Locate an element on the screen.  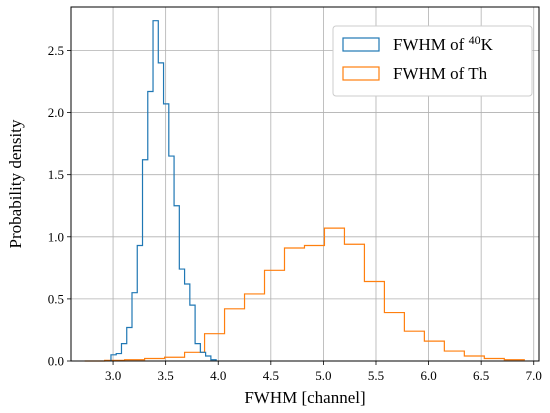
y-axis-label: Probability density is located at coordinates (15, 183).